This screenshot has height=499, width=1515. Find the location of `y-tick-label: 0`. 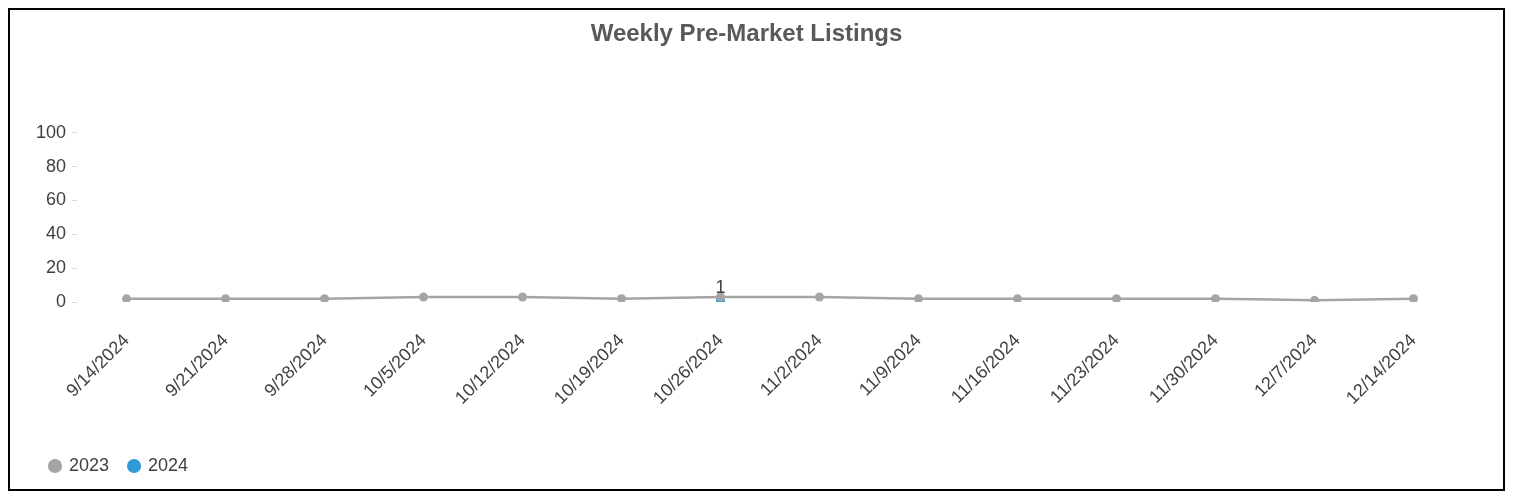

y-tick-label: 0 is located at coordinates (61, 300).